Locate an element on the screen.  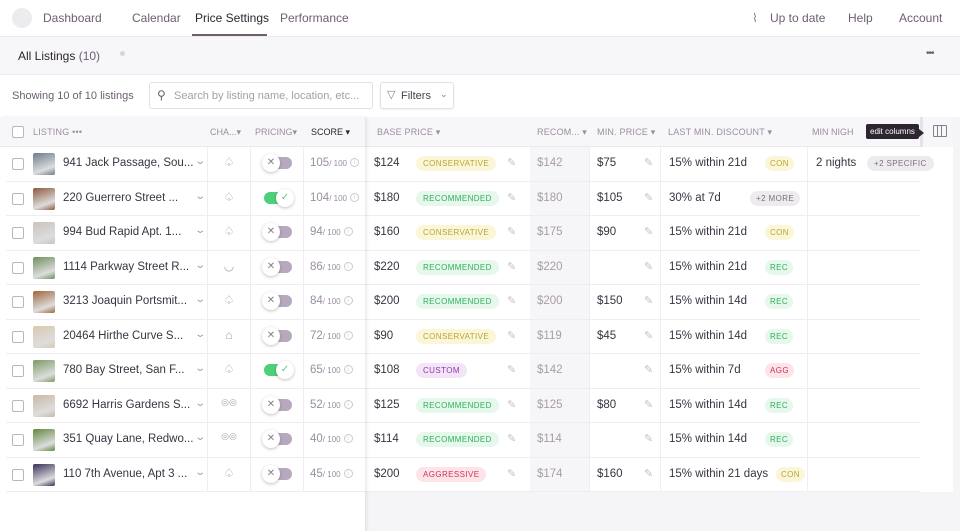
discount-badge: CON is located at coordinates (779, 163).